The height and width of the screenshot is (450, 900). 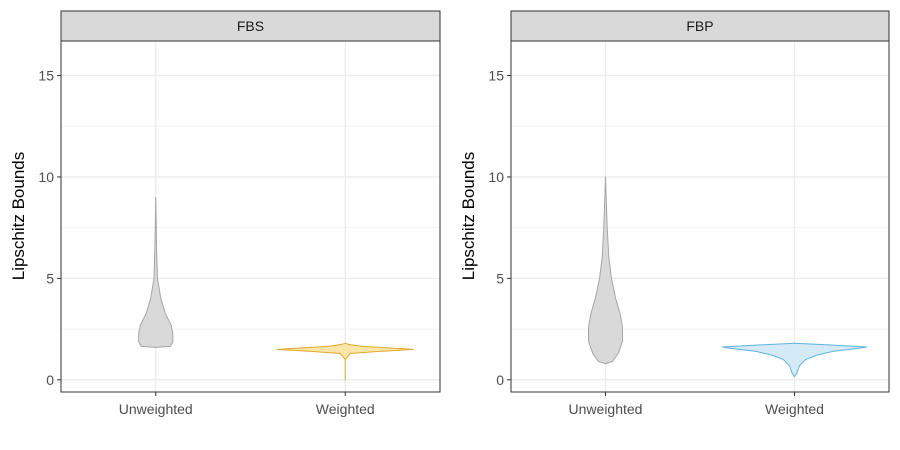 I want to click on strip-label: FBP, so click(x=699, y=26).